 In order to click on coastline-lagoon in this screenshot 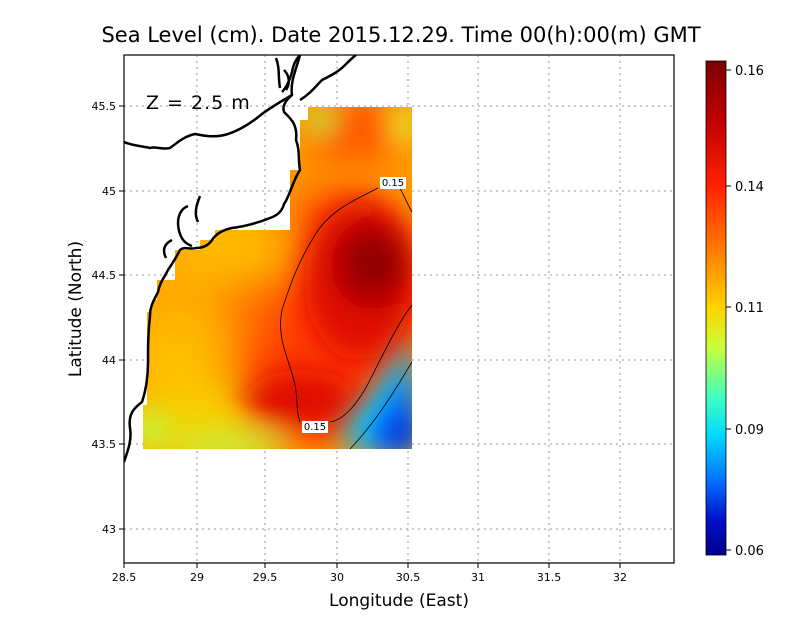, I will do `click(182, 227)`.